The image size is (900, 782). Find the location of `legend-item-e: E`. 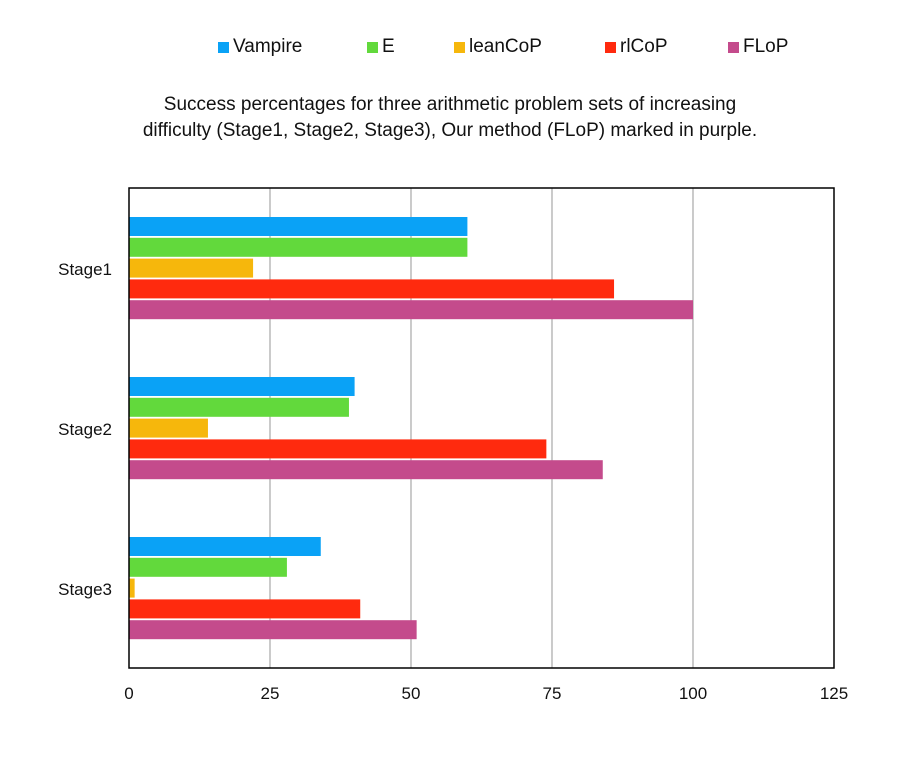

legend-item-e: E is located at coordinates (381, 47).